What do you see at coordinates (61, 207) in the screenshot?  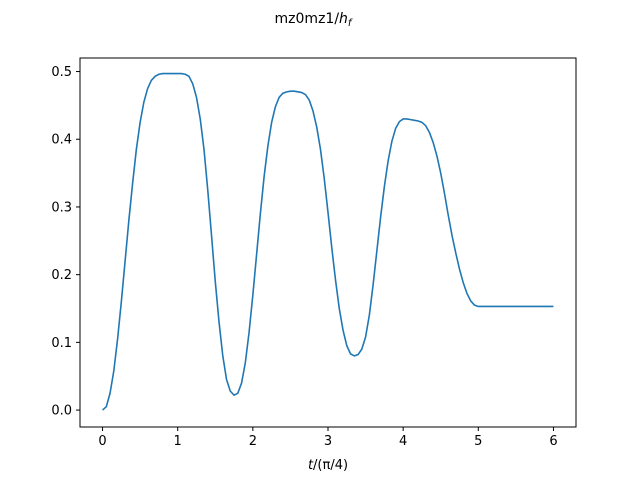 I see `y-tick-label: 0.3` at bounding box center [61, 207].